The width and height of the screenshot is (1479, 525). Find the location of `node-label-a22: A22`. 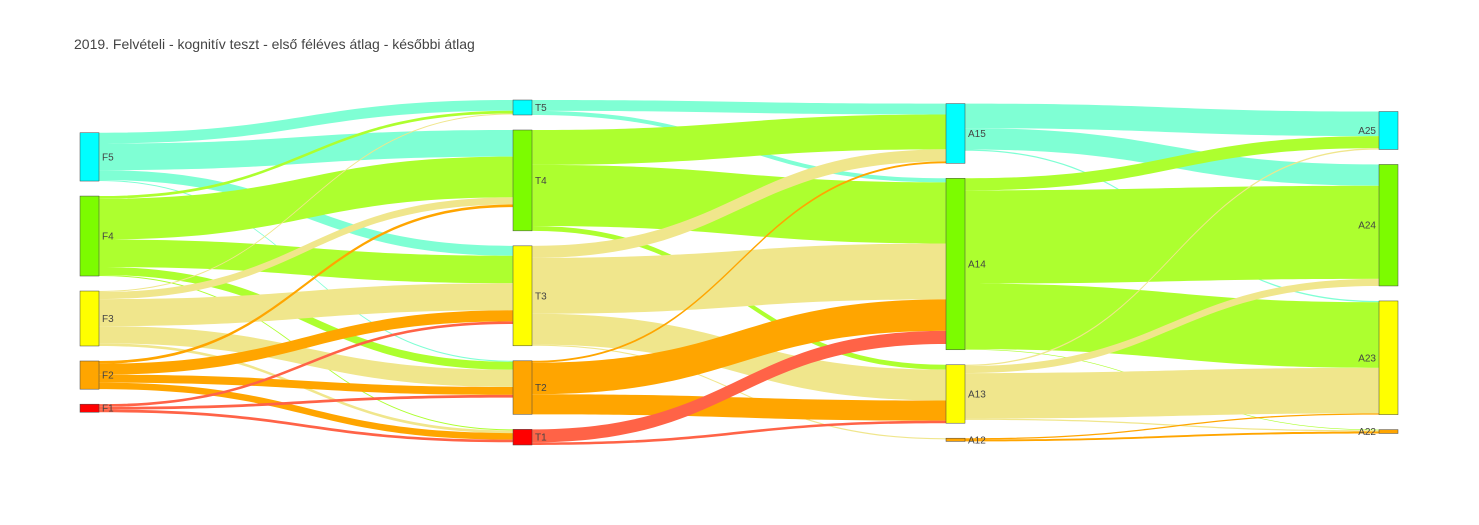

node-label-a22: A22 is located at coordinates (1367, 432).